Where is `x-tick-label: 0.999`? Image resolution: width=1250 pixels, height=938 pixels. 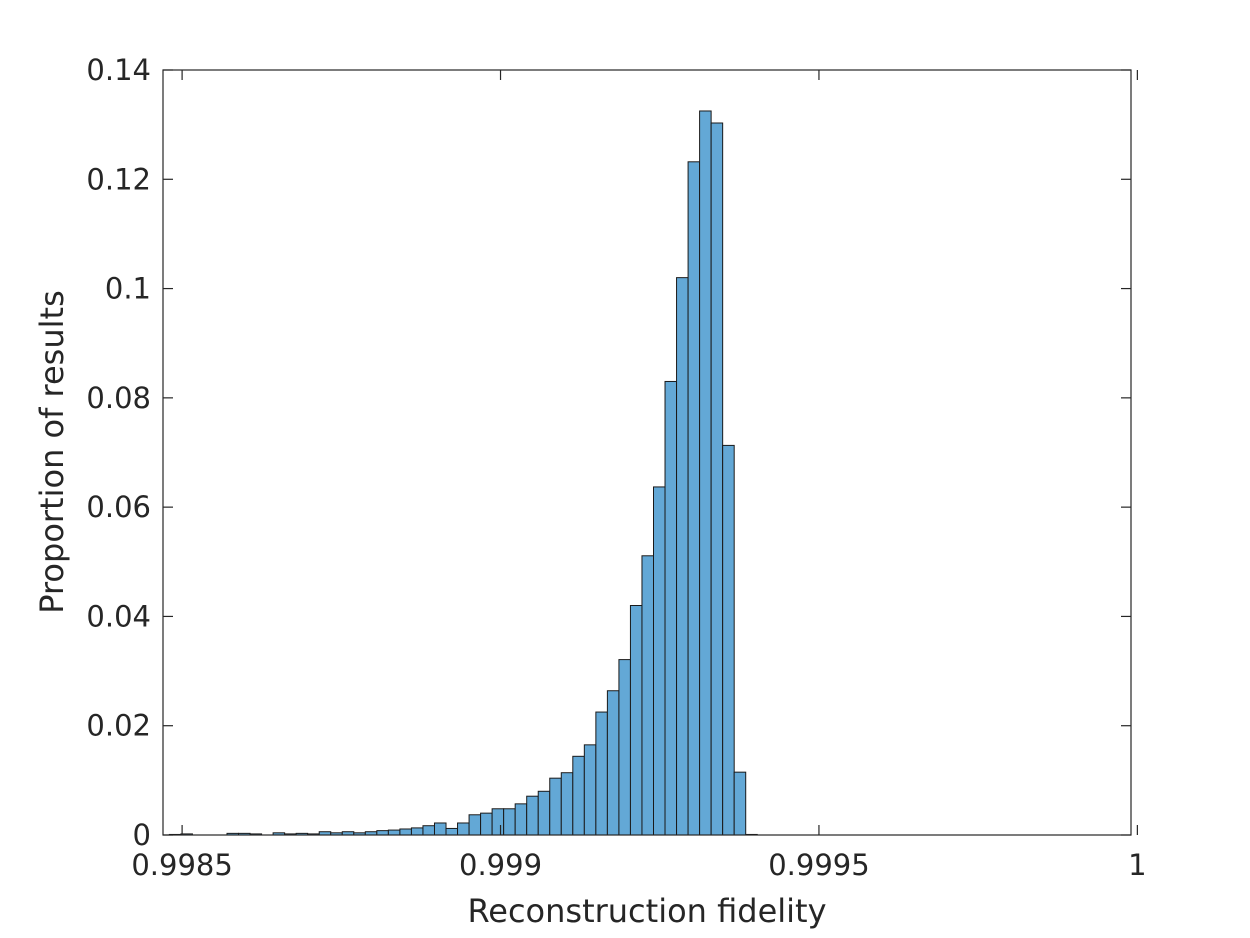
x-tick-label: 0.999 is located at coordinates (500, 865).